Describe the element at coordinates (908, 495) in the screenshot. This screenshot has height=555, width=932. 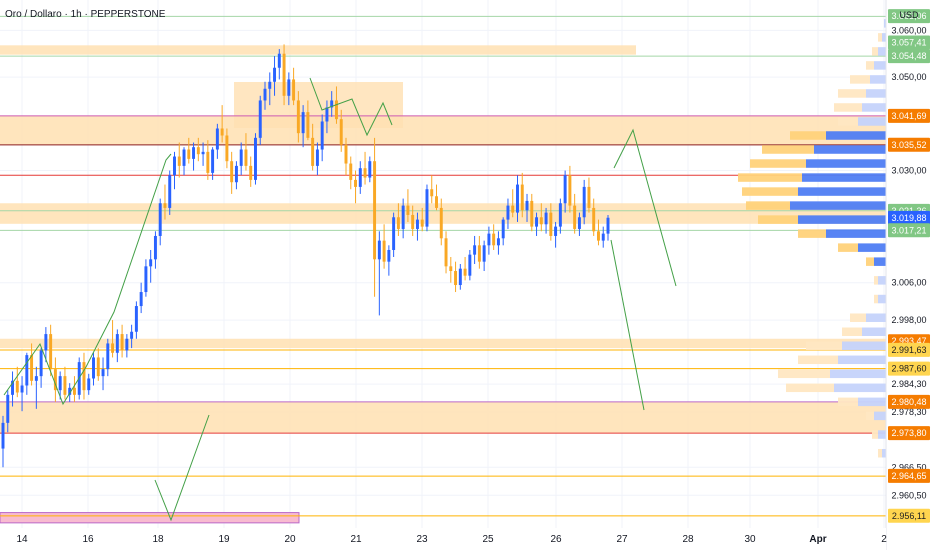
I see `price-tick-label: 2.960,50` at that location.